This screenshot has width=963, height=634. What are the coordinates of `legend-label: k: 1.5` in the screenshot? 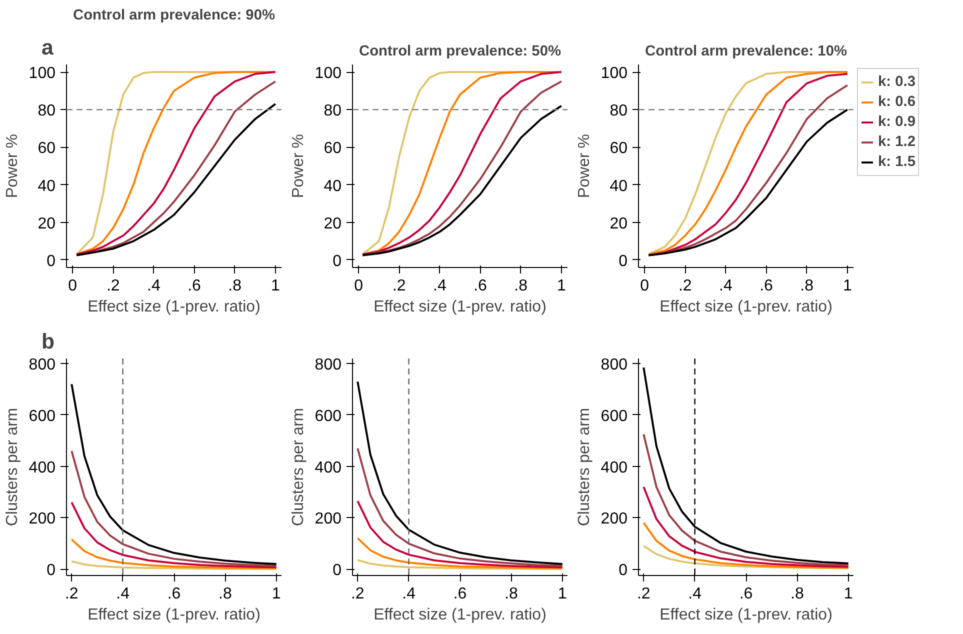 It's located at (897, 162).